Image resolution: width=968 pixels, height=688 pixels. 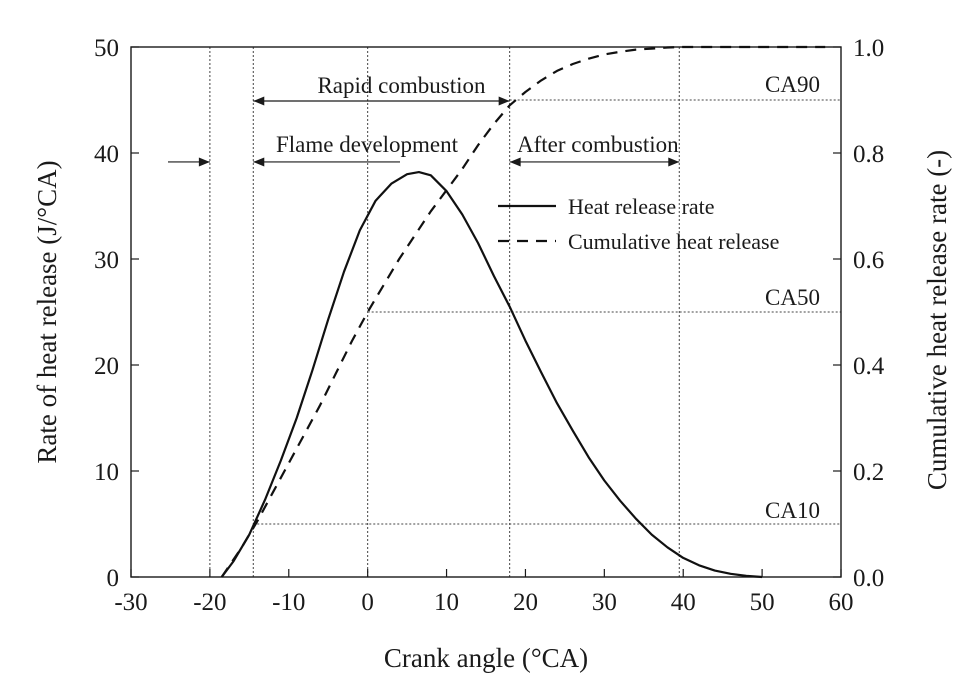 I want to click on y-left-tick-label: 0, so click(x=113, y=578).